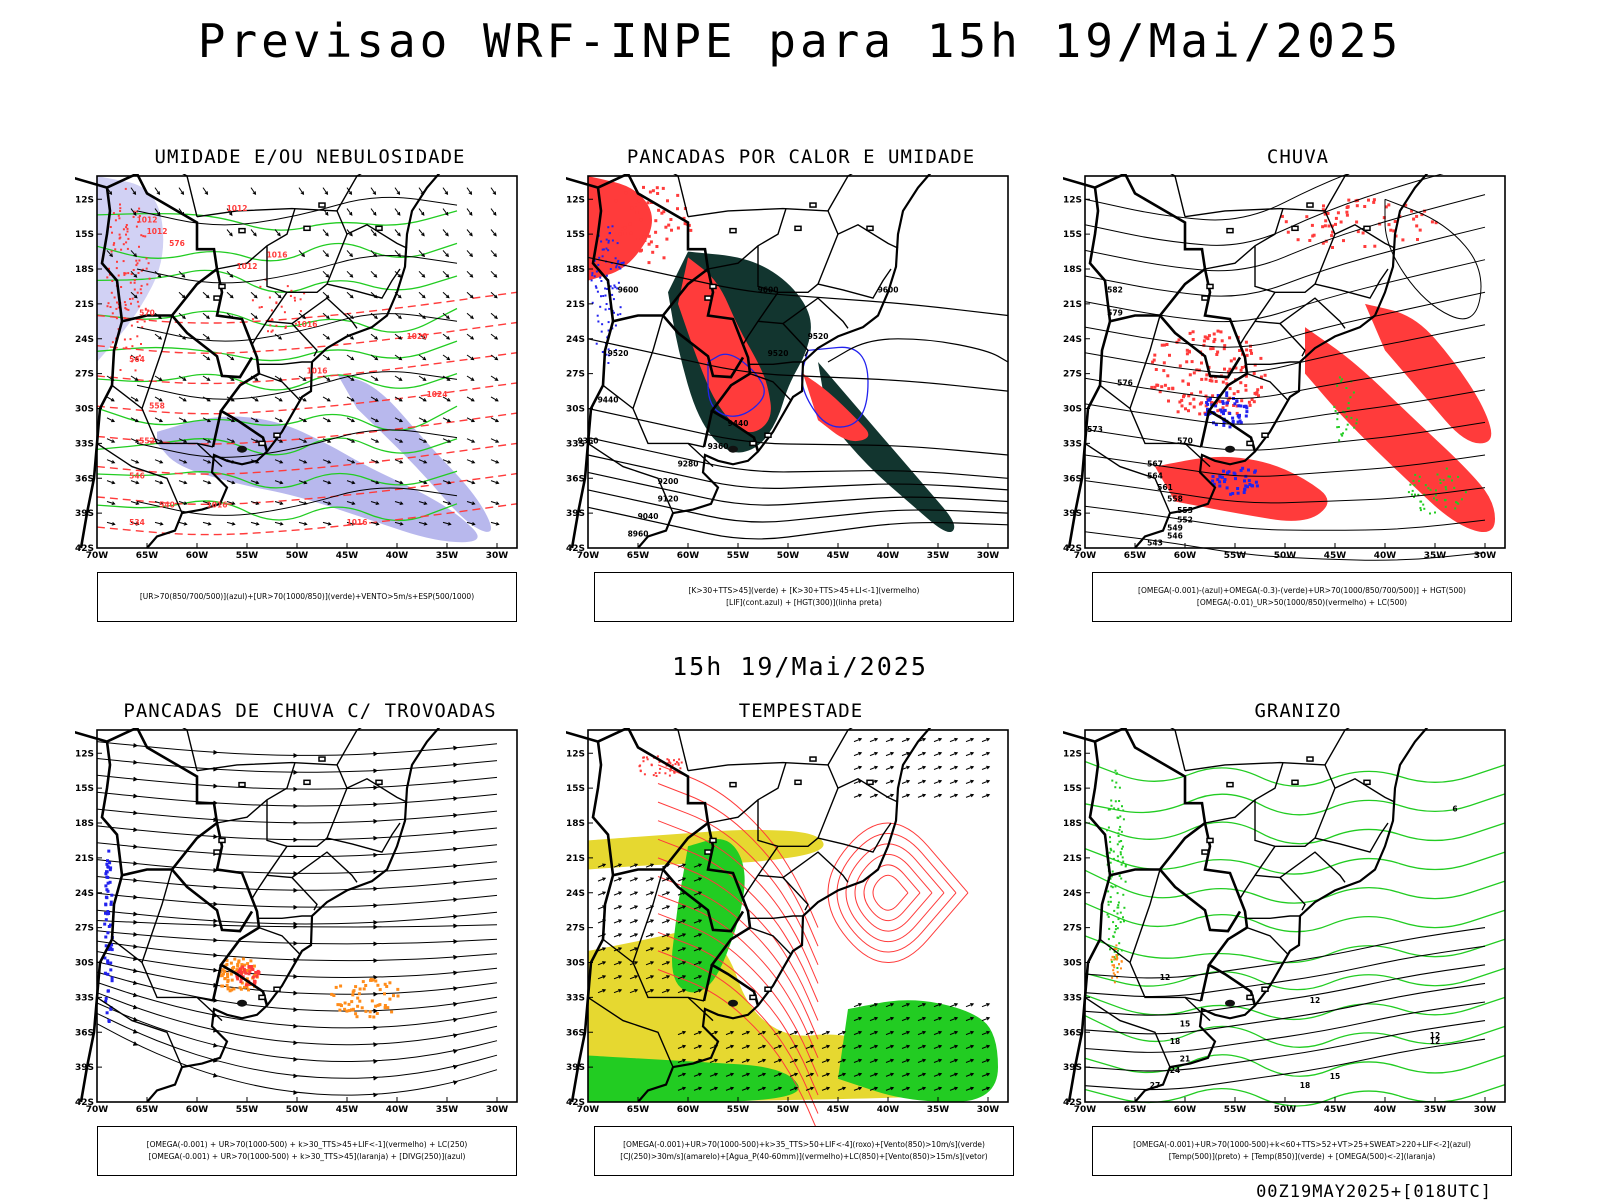  I want to click on lat-label: 42S, so click(575, 549).